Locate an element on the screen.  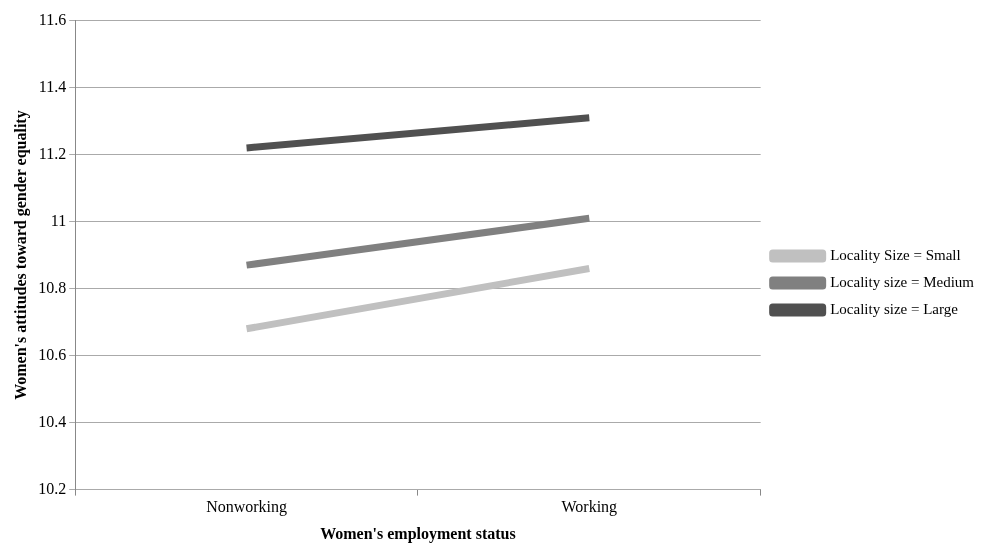
y-tick-label: 11 is located at coordinates (58, 220).